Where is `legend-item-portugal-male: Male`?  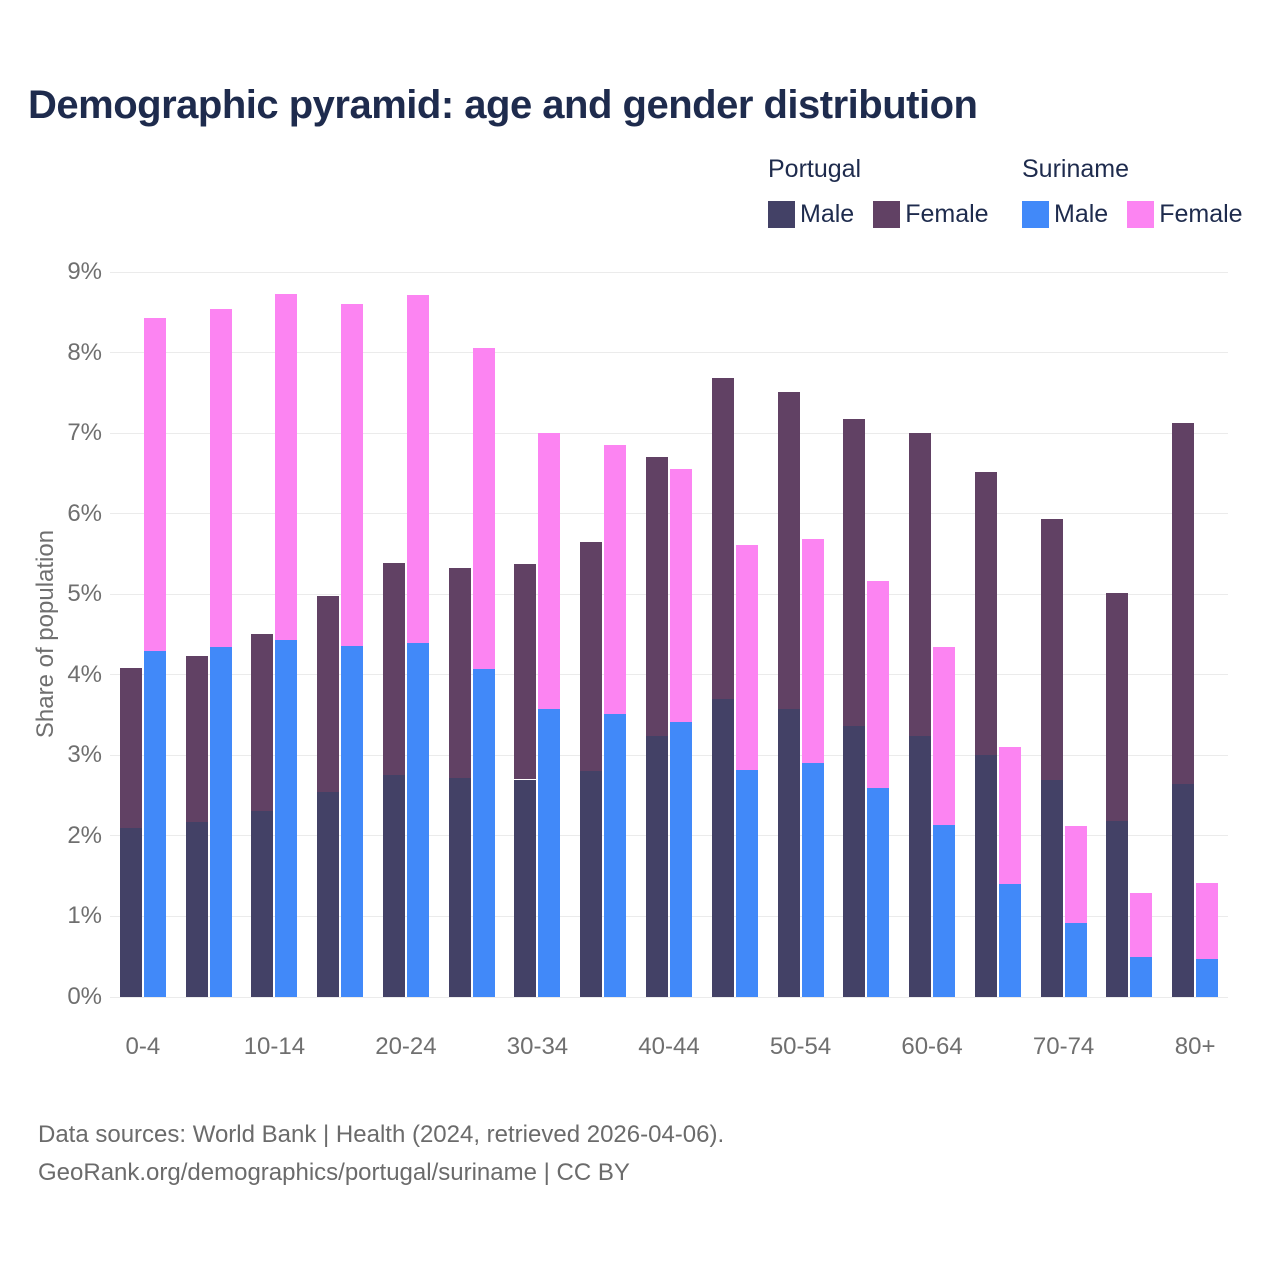
legend-item-portugal-male: Male is located at coordinates (811, 214).